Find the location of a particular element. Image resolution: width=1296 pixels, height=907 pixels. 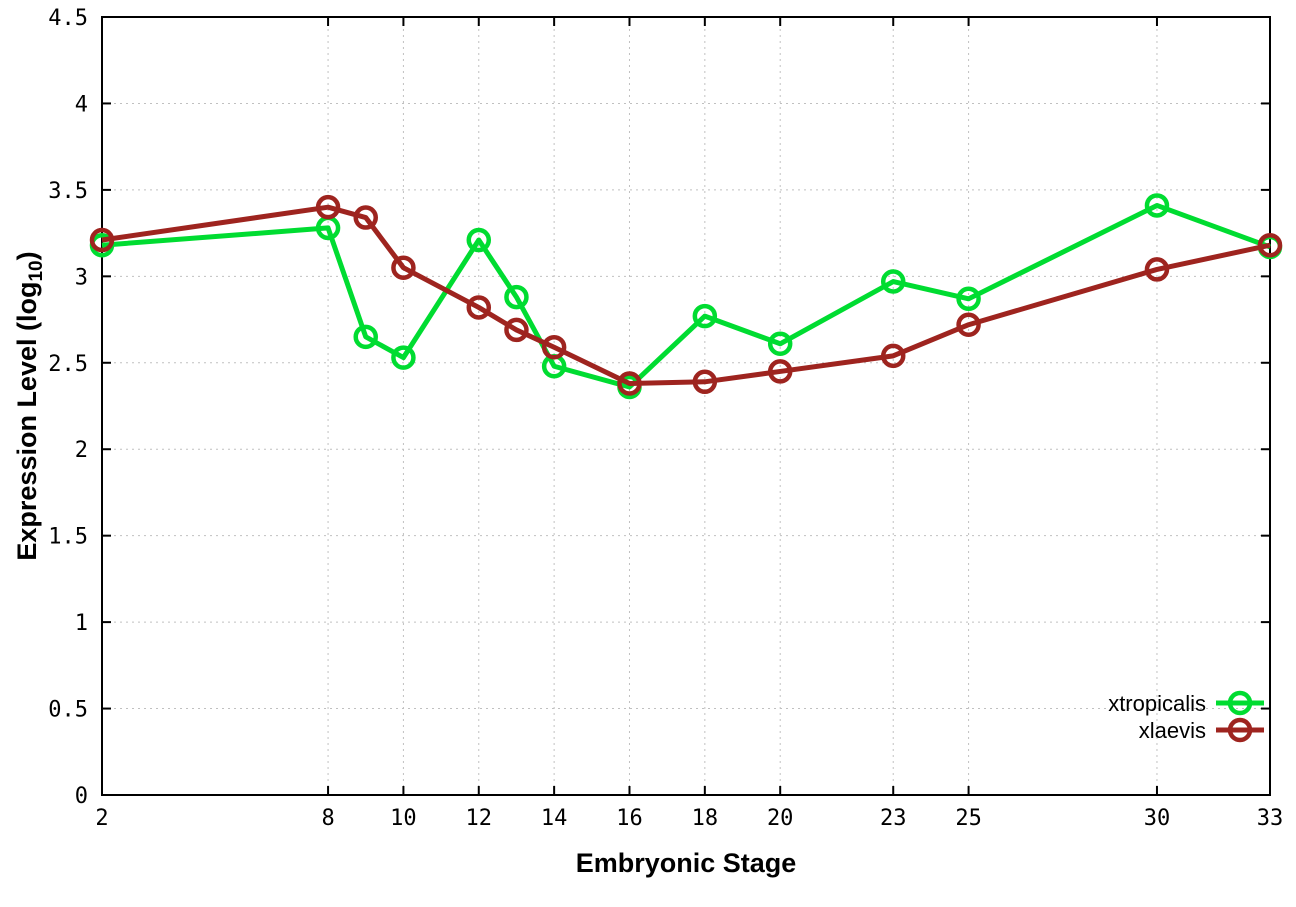

x-tick-label: 8 is located at coordinates (327, 818).